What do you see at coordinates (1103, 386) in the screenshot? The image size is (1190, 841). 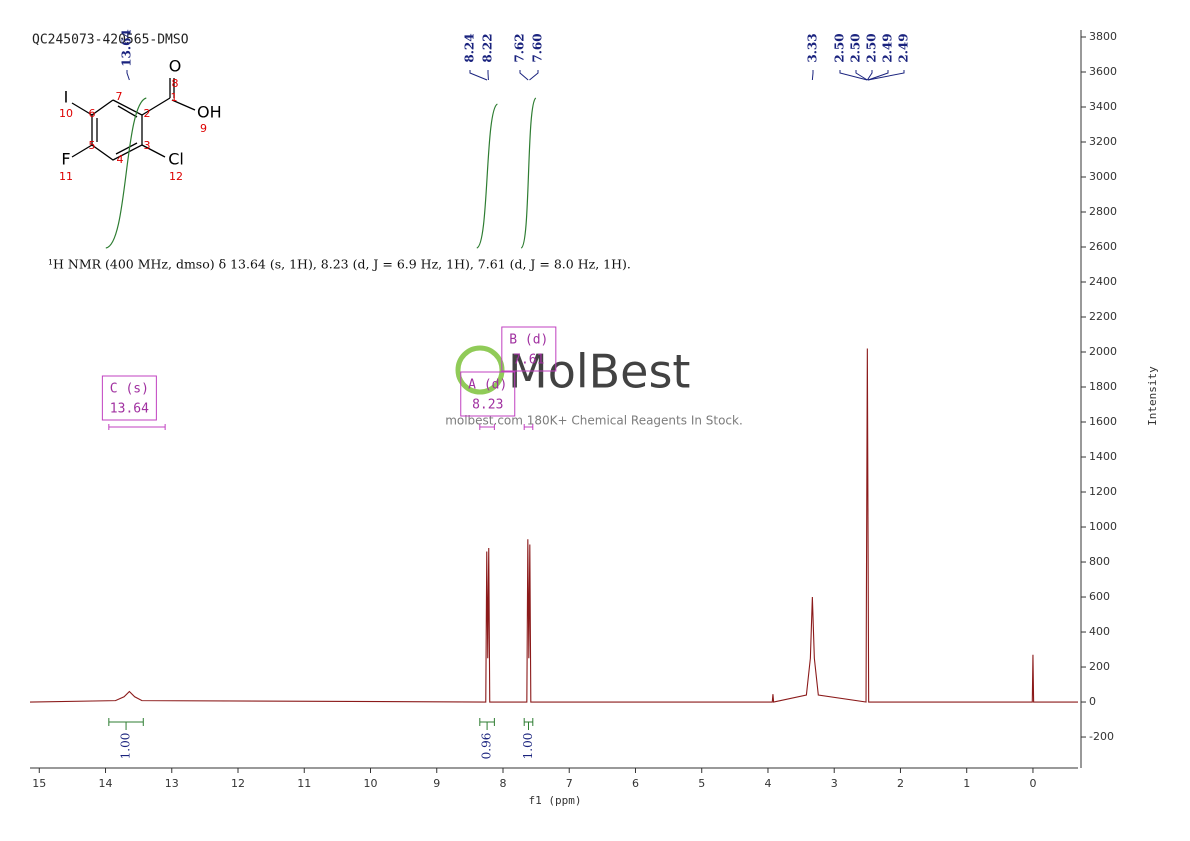 I see `y-tick-label: 1800` at bounding box center [1103, 386].